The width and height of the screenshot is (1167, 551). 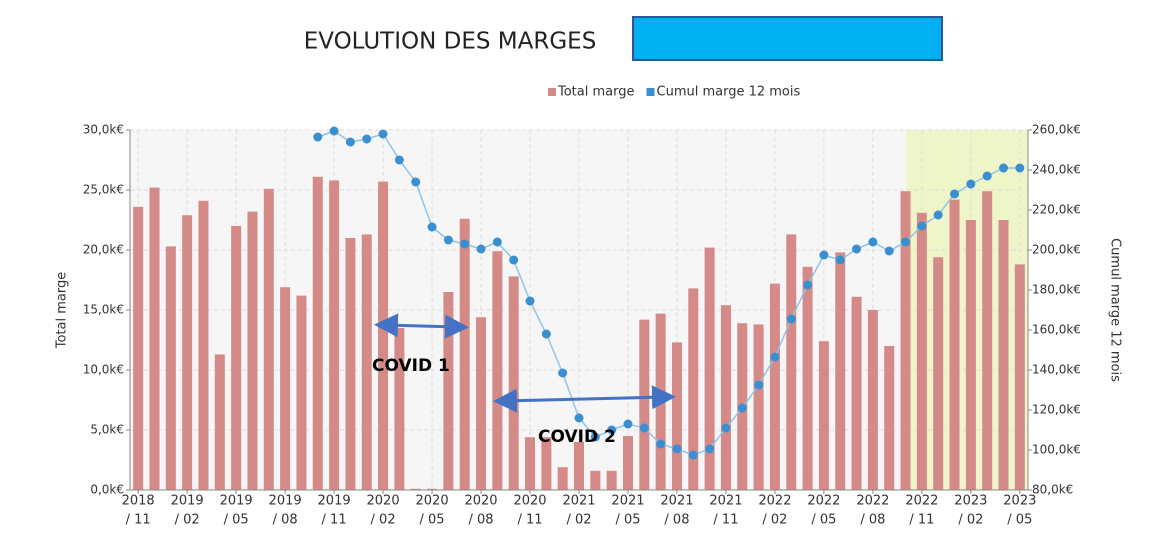 What do you see at coordinates (1056, 450) in the screenshot?
I see `y2-tick-label: 100,0k€` at bounding box center [1056, 450].